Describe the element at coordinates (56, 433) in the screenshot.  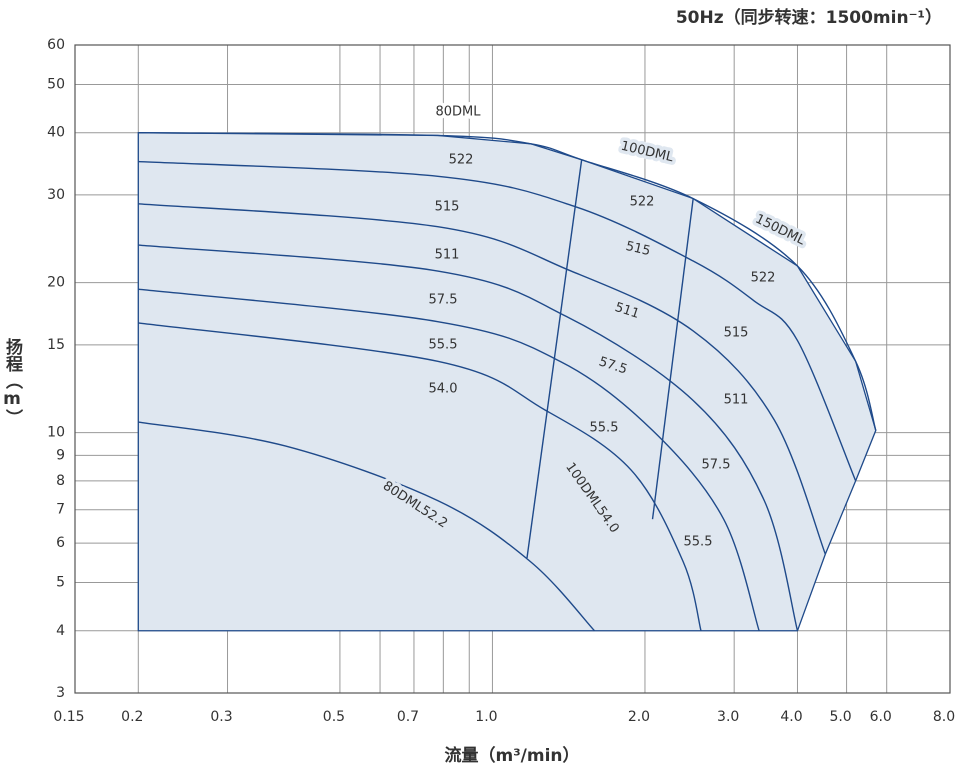
I see `y-tick-label: 10` at that location.